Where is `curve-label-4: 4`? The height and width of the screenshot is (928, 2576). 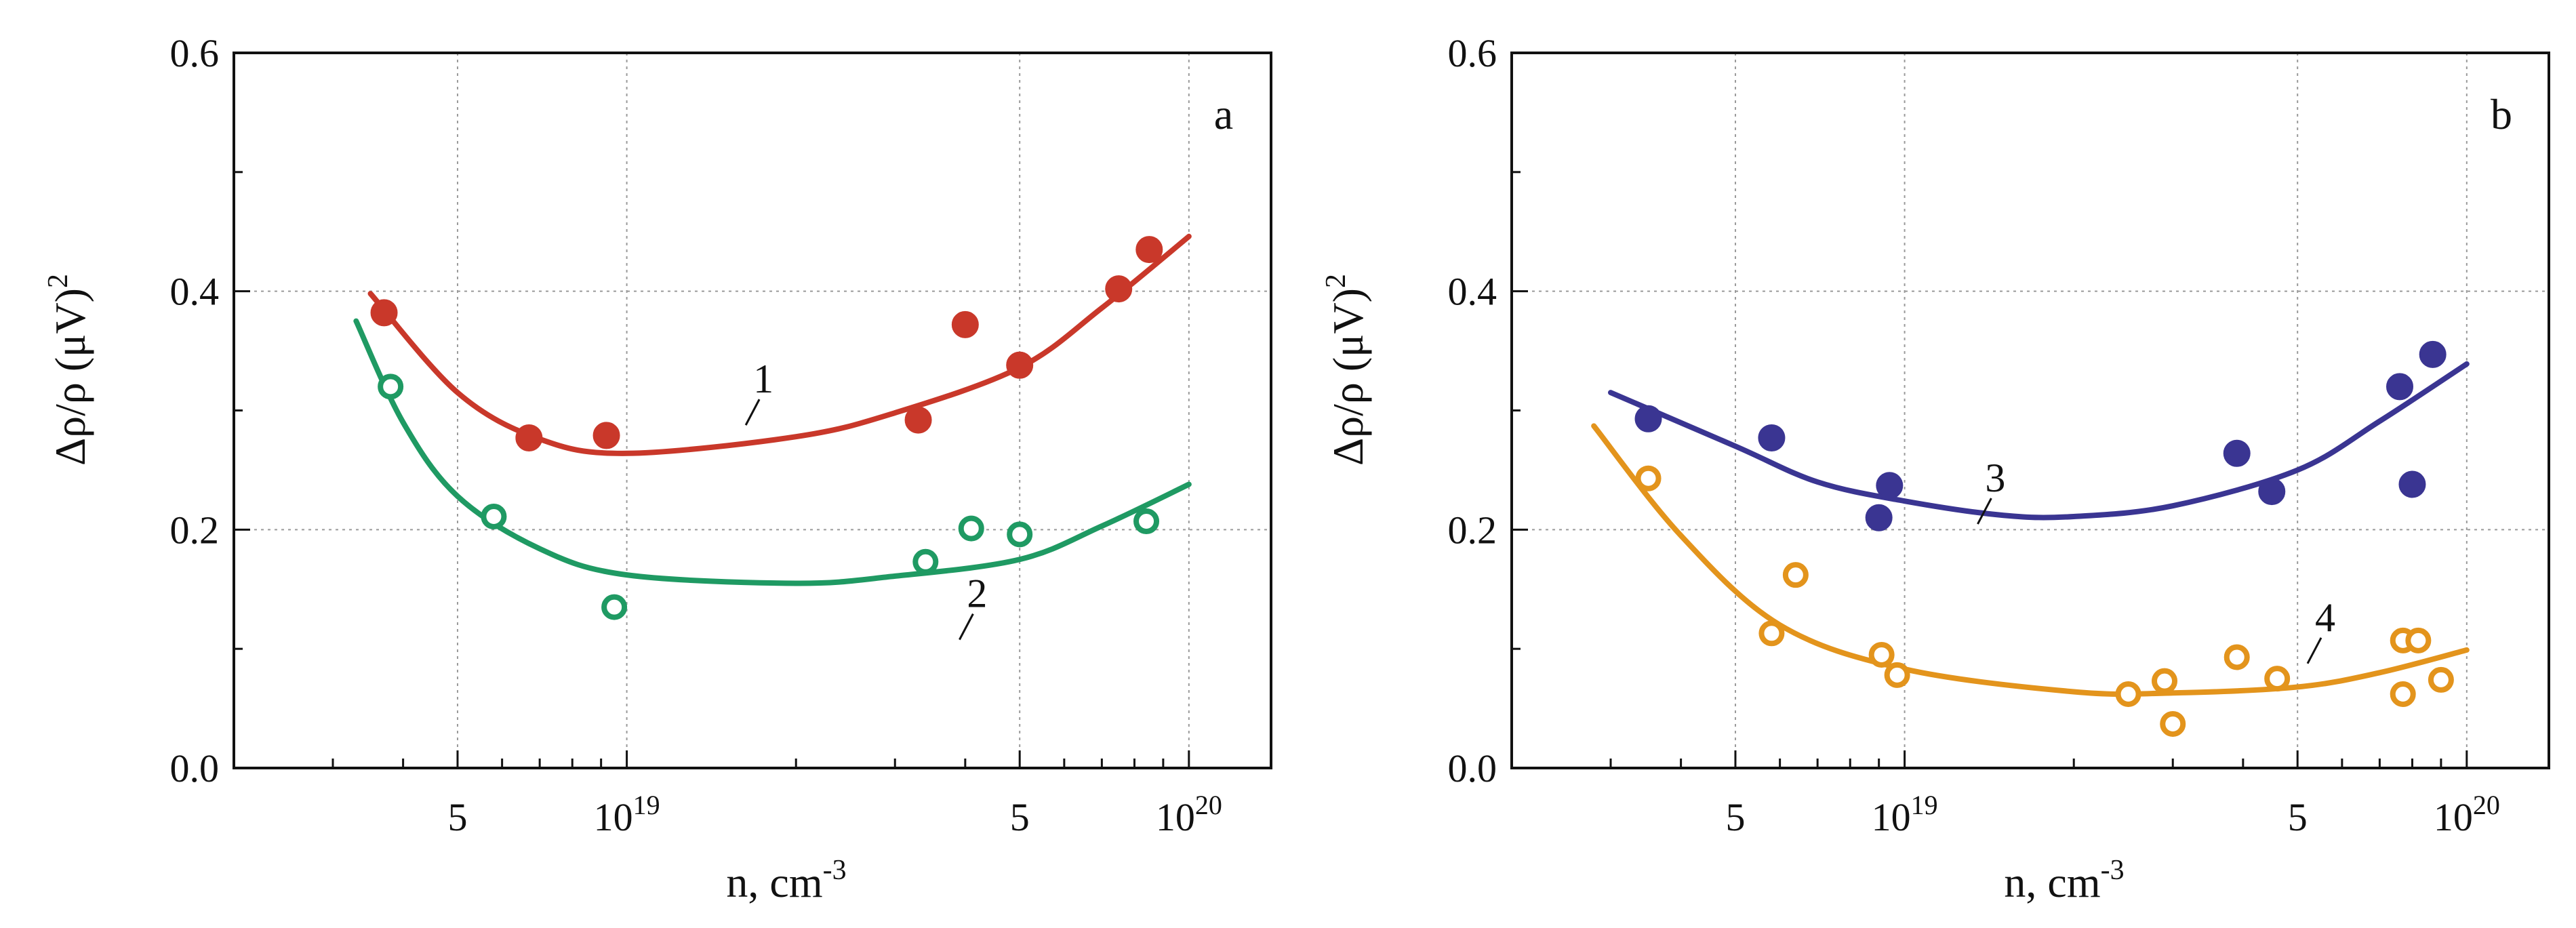 curve-label-4: 4 is located at coordinates (2325, 617).